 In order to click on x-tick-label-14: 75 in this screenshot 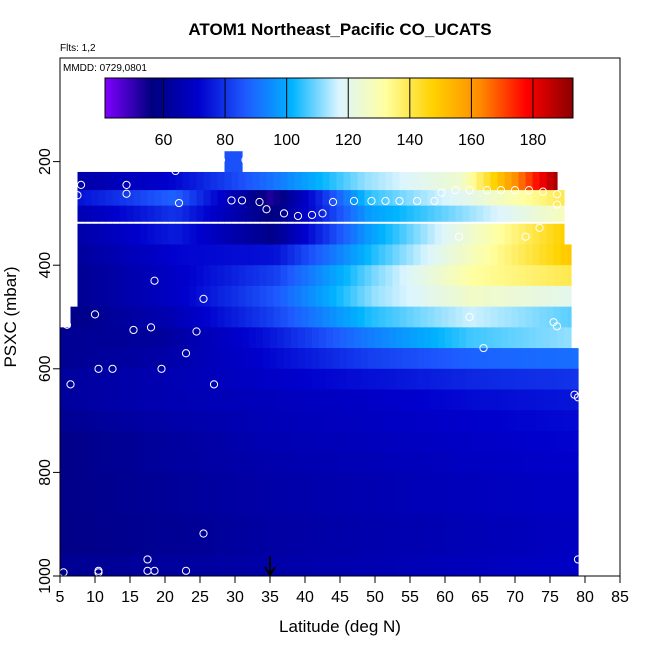, I will do `click(550, 597)`.